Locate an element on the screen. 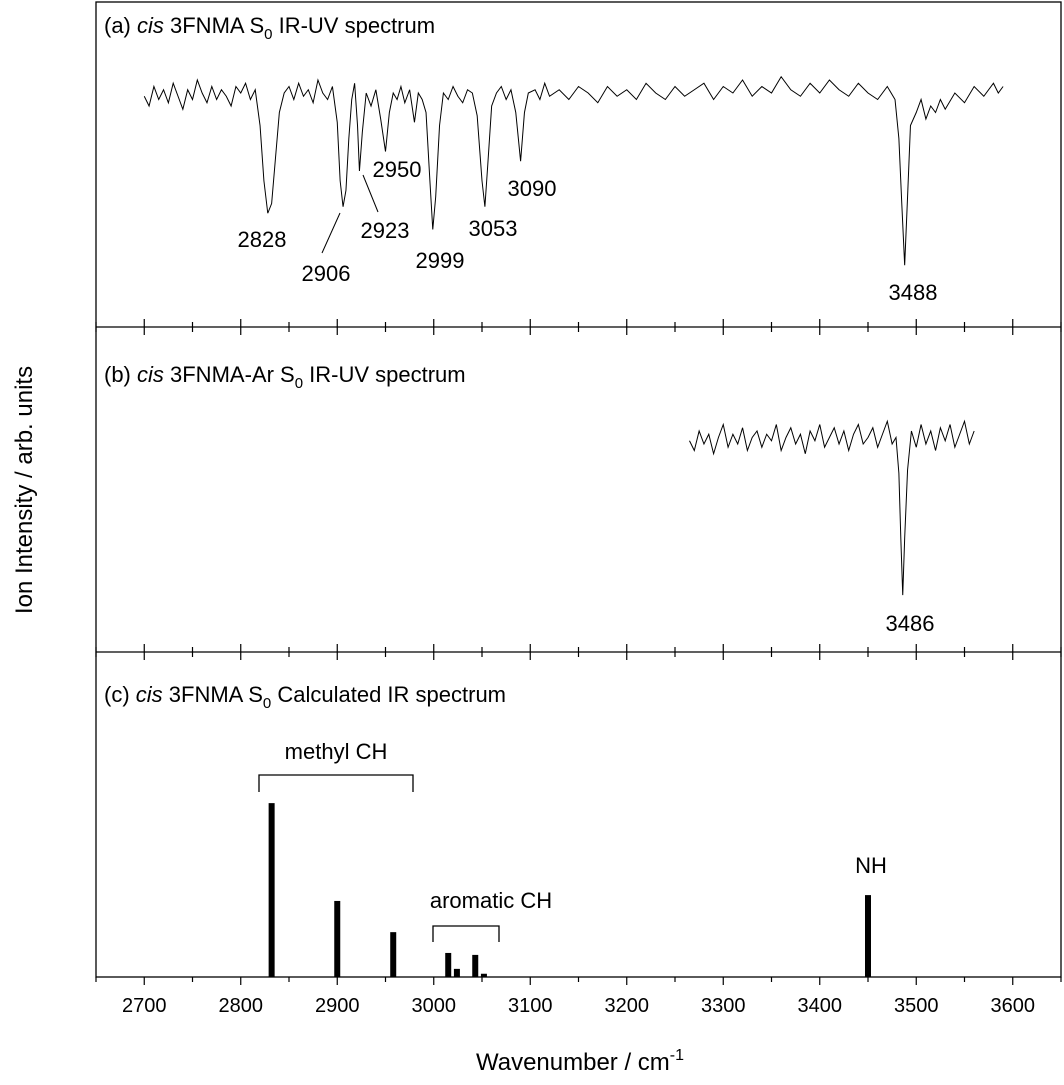  peak-label: 2828 is located at coordinates (262, 239).